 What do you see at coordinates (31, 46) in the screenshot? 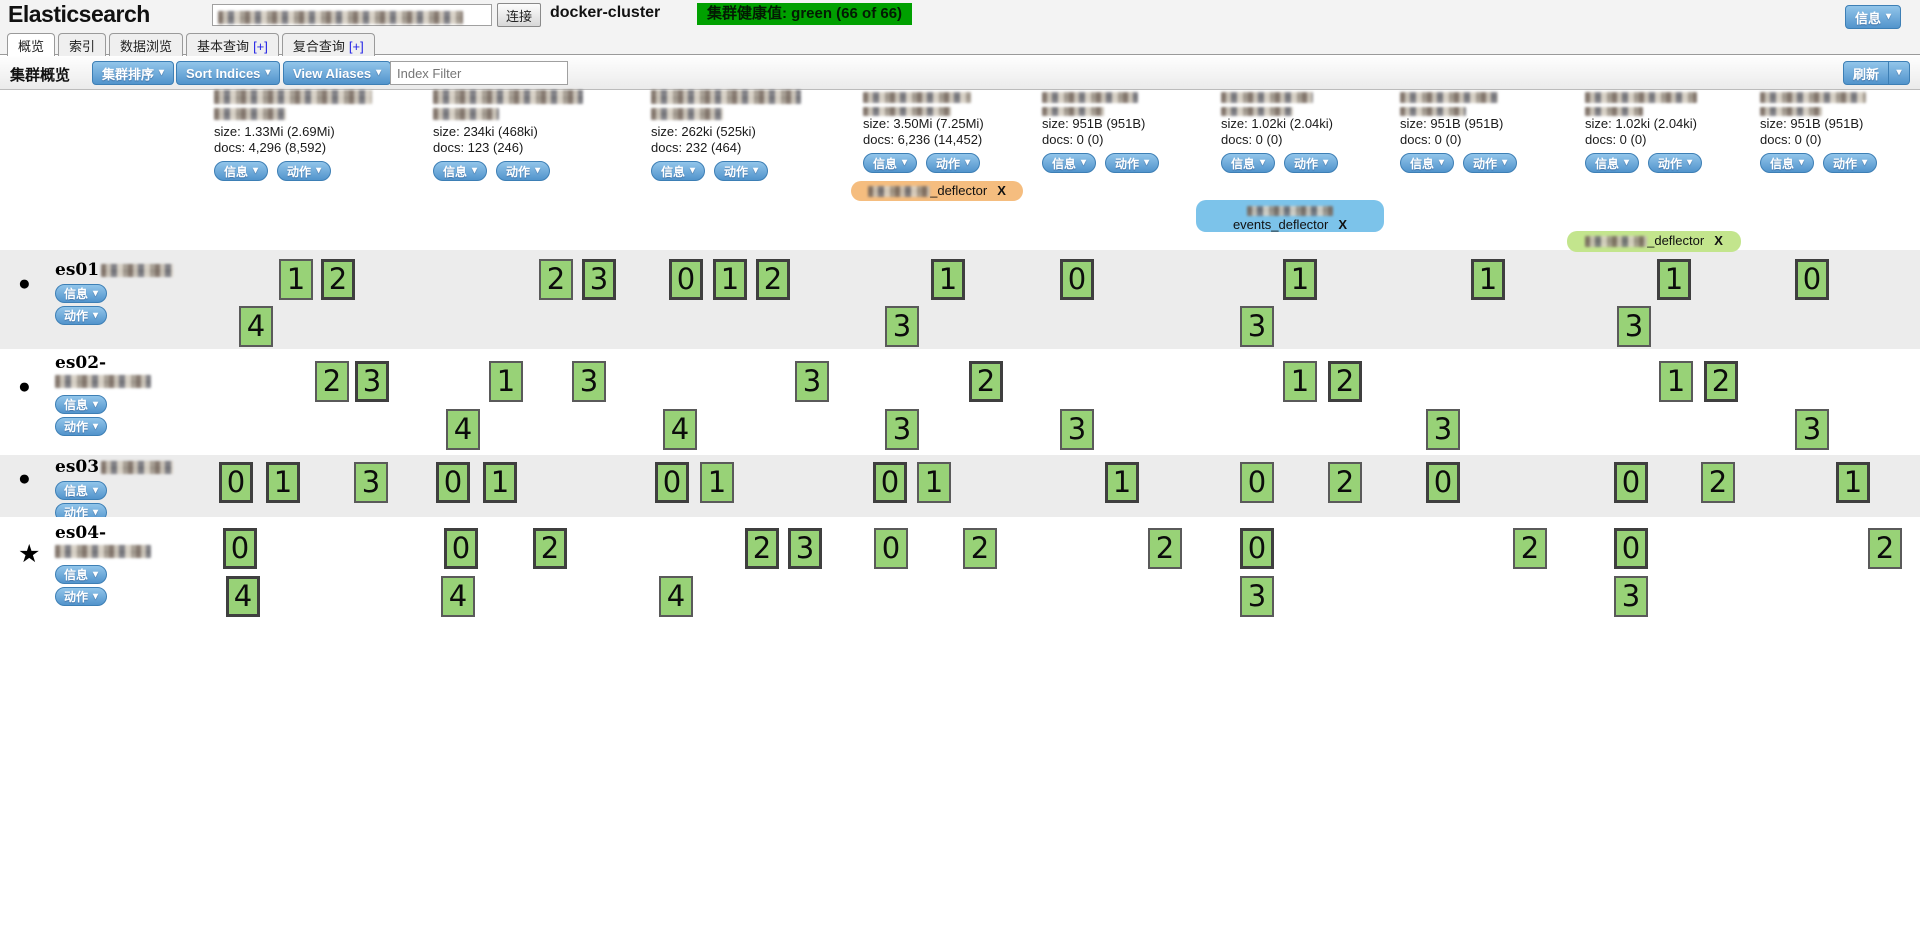
I see `tab-概览: 概览` at bounding box center [31, 46].